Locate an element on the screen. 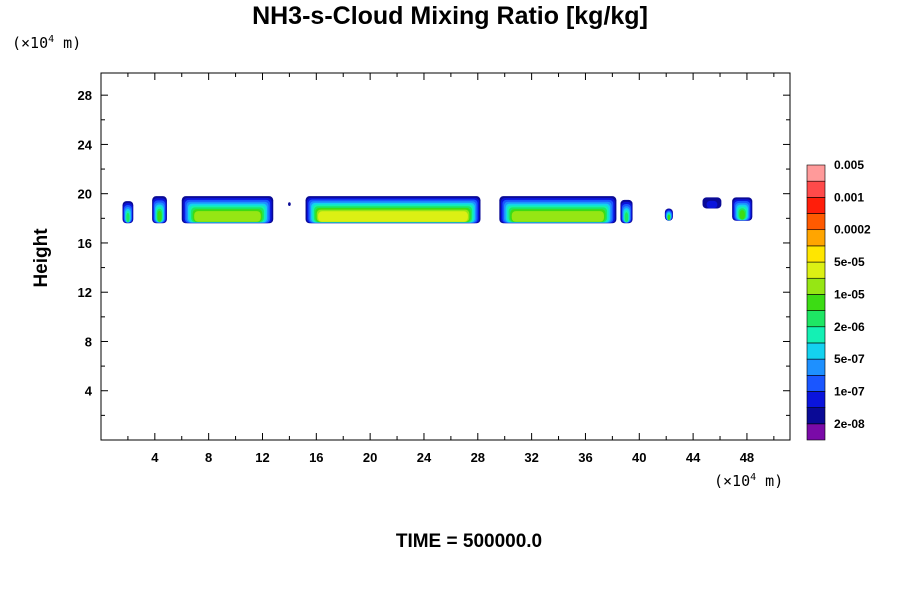 This screenshot has width=900, height=600. x-tick-label: 36 is located at coordinates (585, 457).